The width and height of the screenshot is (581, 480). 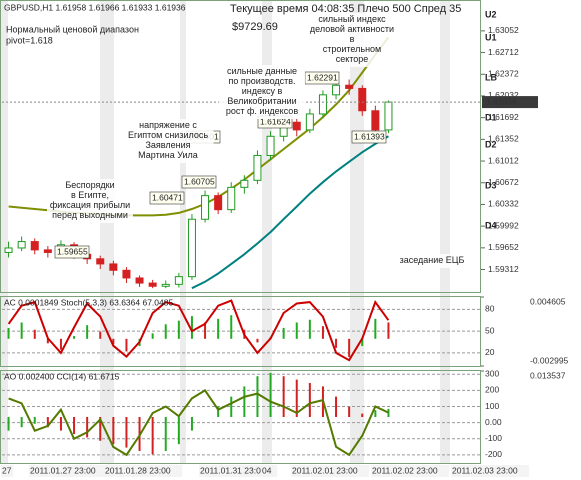 I want to click on subtitle: pivot=1.618, so click(x=29, y=40).